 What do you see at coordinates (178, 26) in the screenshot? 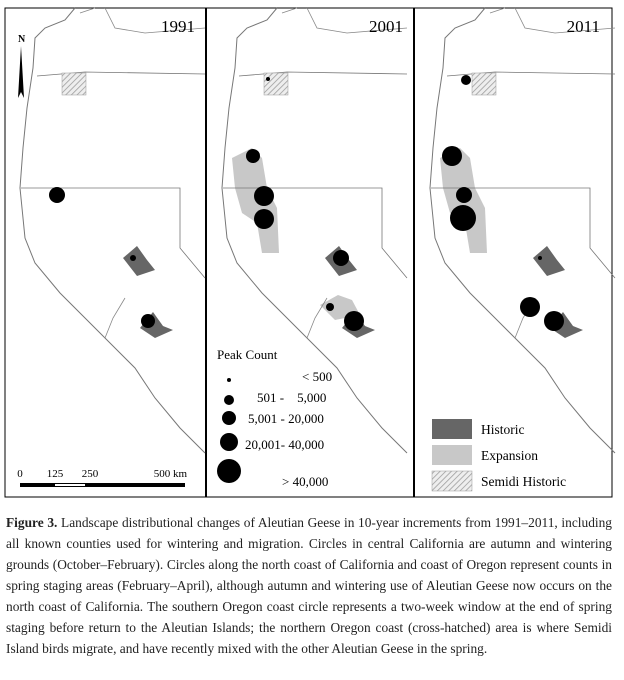
I see `panel-year: 1991` at bounding box center [178, 26].